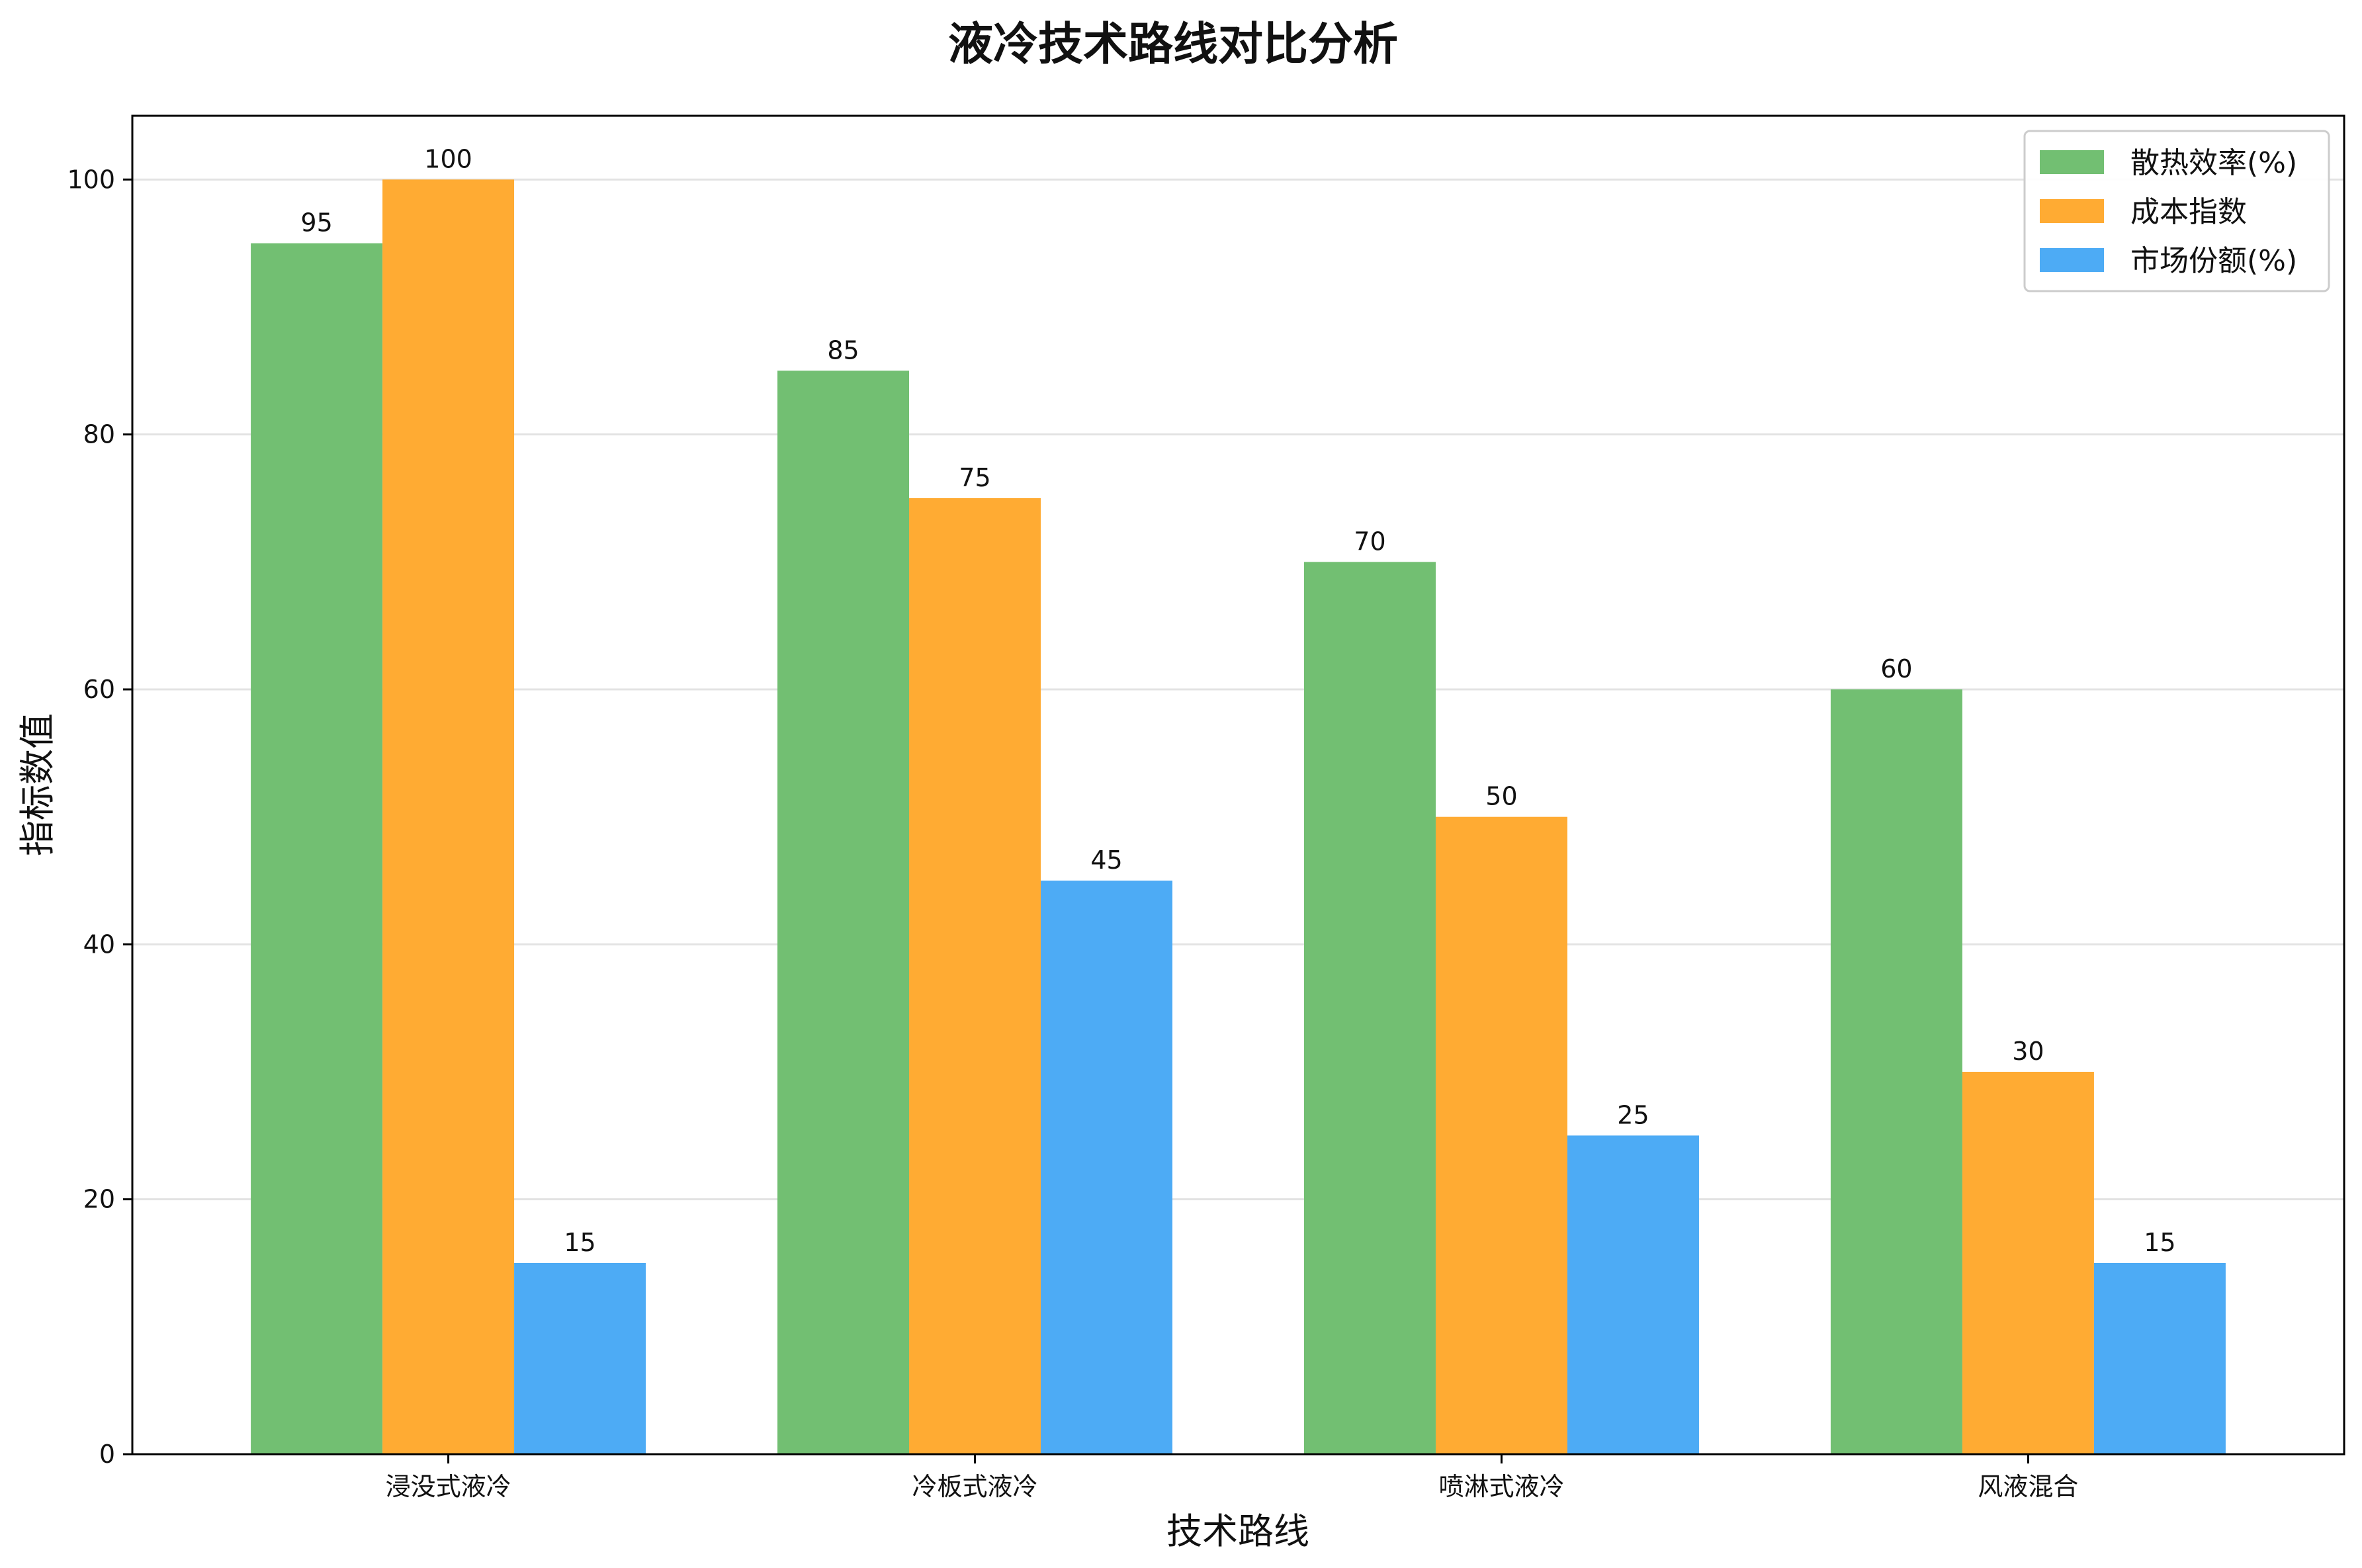 The width and height of the screenshot is (2362, 1568). Describe the element at coordinates (448, 159) in the screenshot. I see `data-label: 100` at that location.